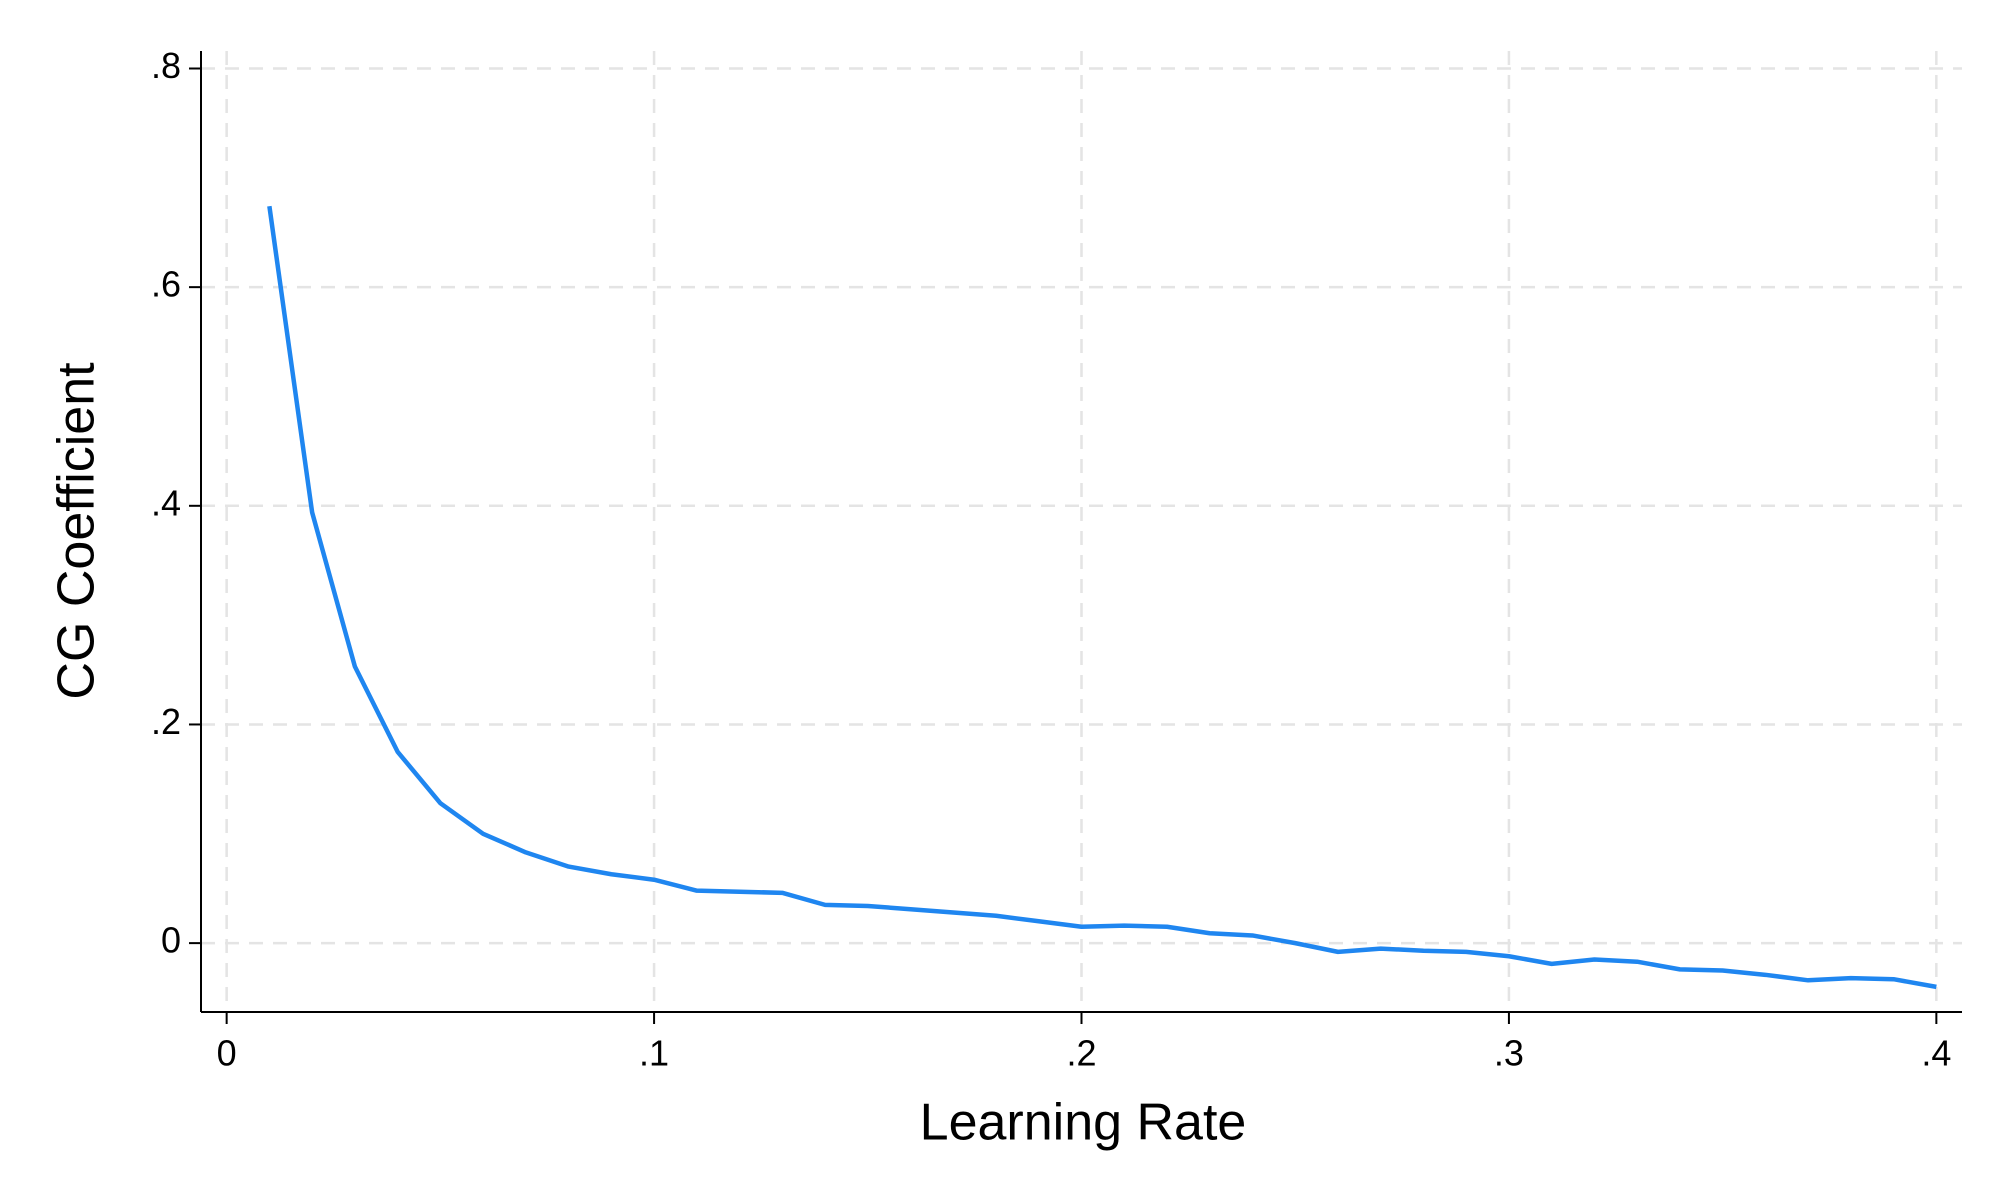 The height and width of the screenshot is (1200, 2000). What do you see at coordinates (166, 65) in the screenshot?
I see `y-tick-label: .8` at bounding box center [166, 65].